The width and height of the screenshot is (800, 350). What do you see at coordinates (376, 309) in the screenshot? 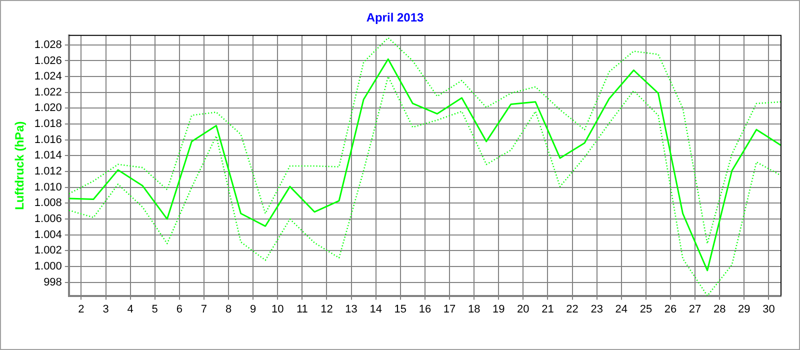
I see `x-tick-label: 14` at bounding box center [376, 309].